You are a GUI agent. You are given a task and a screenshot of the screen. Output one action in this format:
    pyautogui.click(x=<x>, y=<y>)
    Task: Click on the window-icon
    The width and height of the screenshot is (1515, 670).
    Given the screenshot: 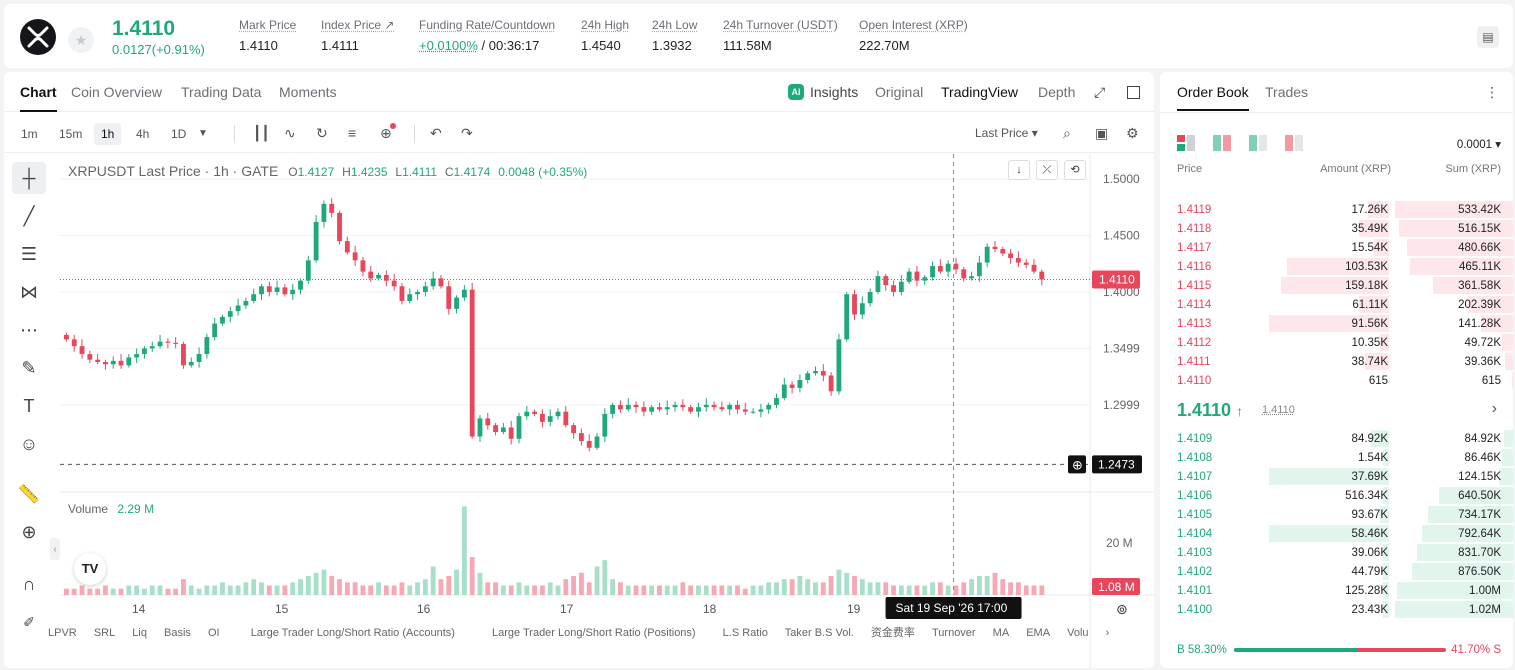 What is the action you would take?
    pyautogui.click(x=1133, y=92)
    